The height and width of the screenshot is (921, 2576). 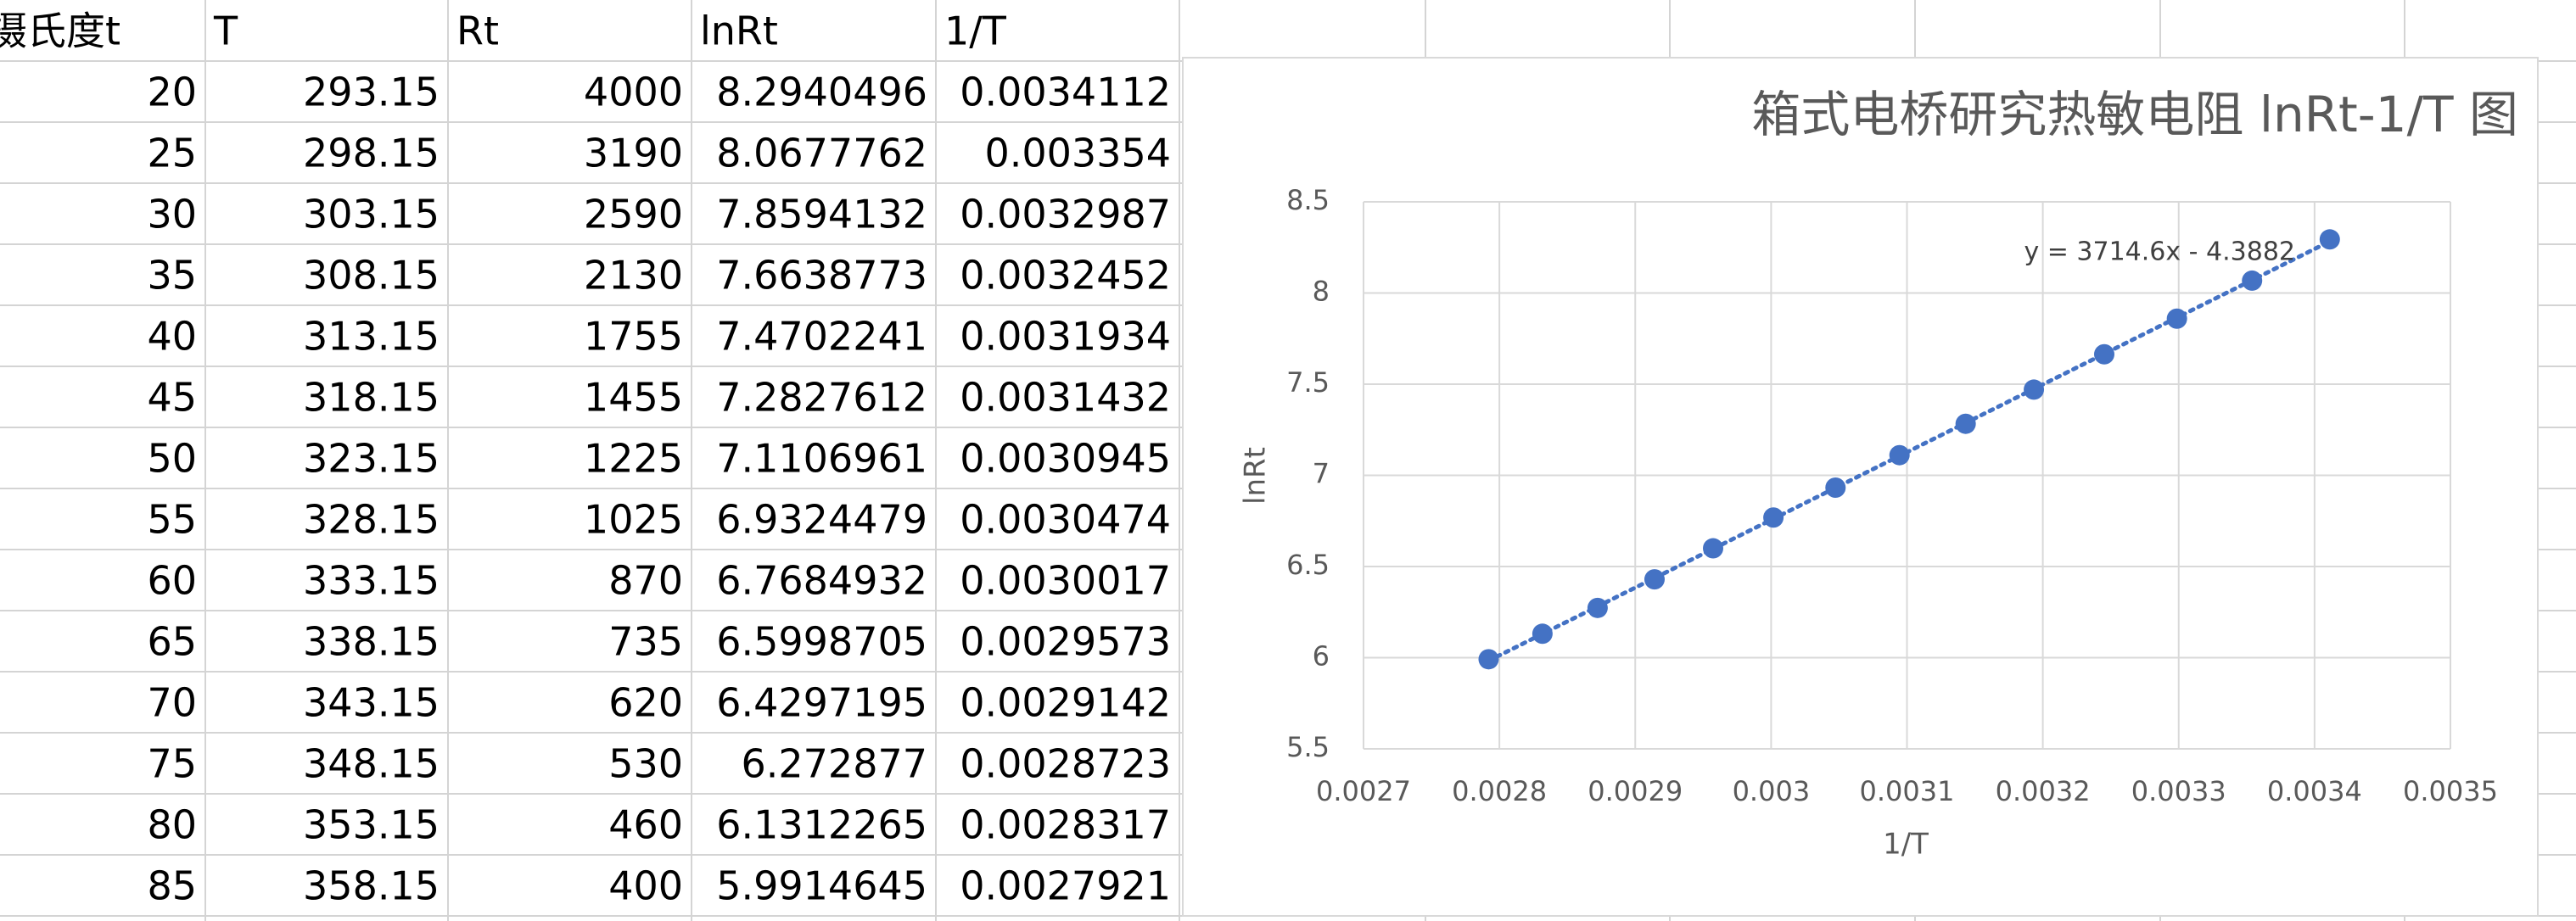 I want to click on column-header: 摄氏度t, so click(x=60, y=31).